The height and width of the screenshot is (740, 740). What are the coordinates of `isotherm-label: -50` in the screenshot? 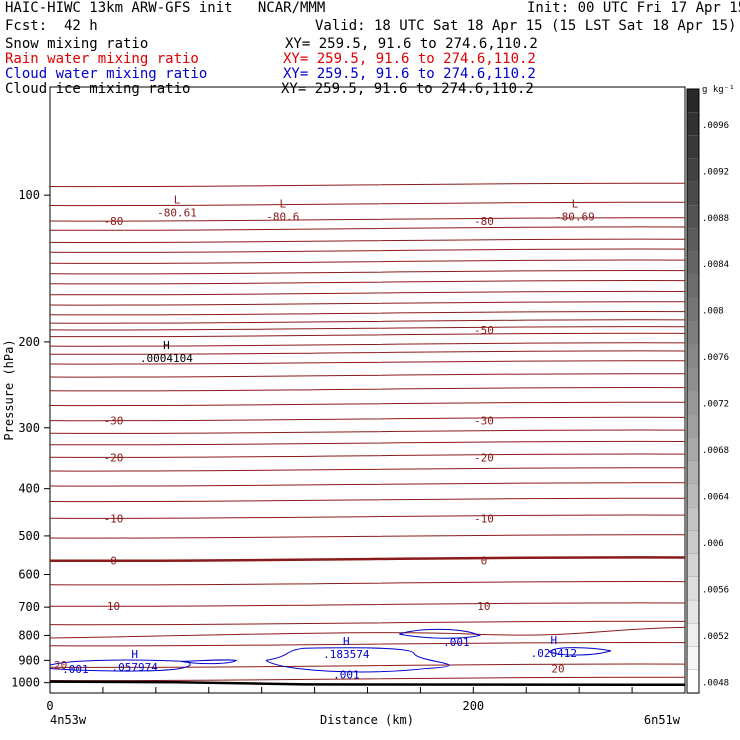 It's located at (484, 330).